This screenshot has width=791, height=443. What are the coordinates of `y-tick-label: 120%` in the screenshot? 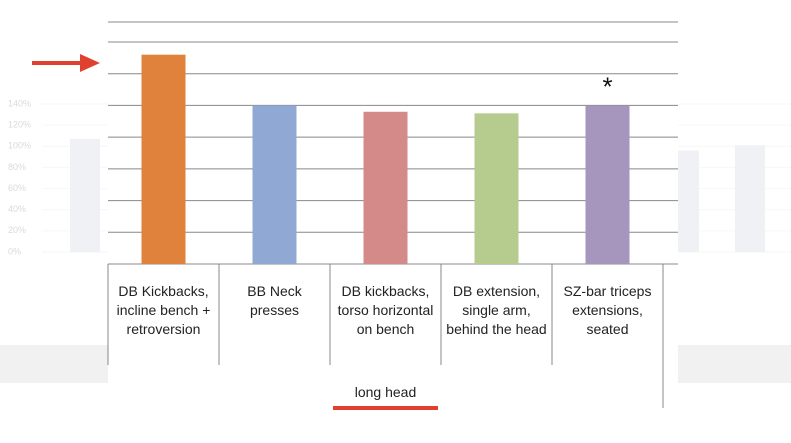 It's located at (19, 125).